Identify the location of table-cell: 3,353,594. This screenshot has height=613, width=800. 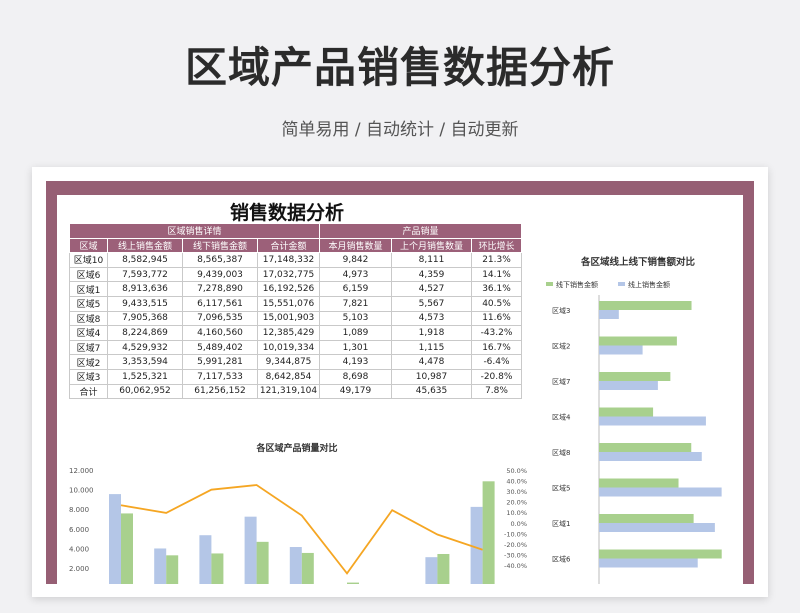
(145, 362).